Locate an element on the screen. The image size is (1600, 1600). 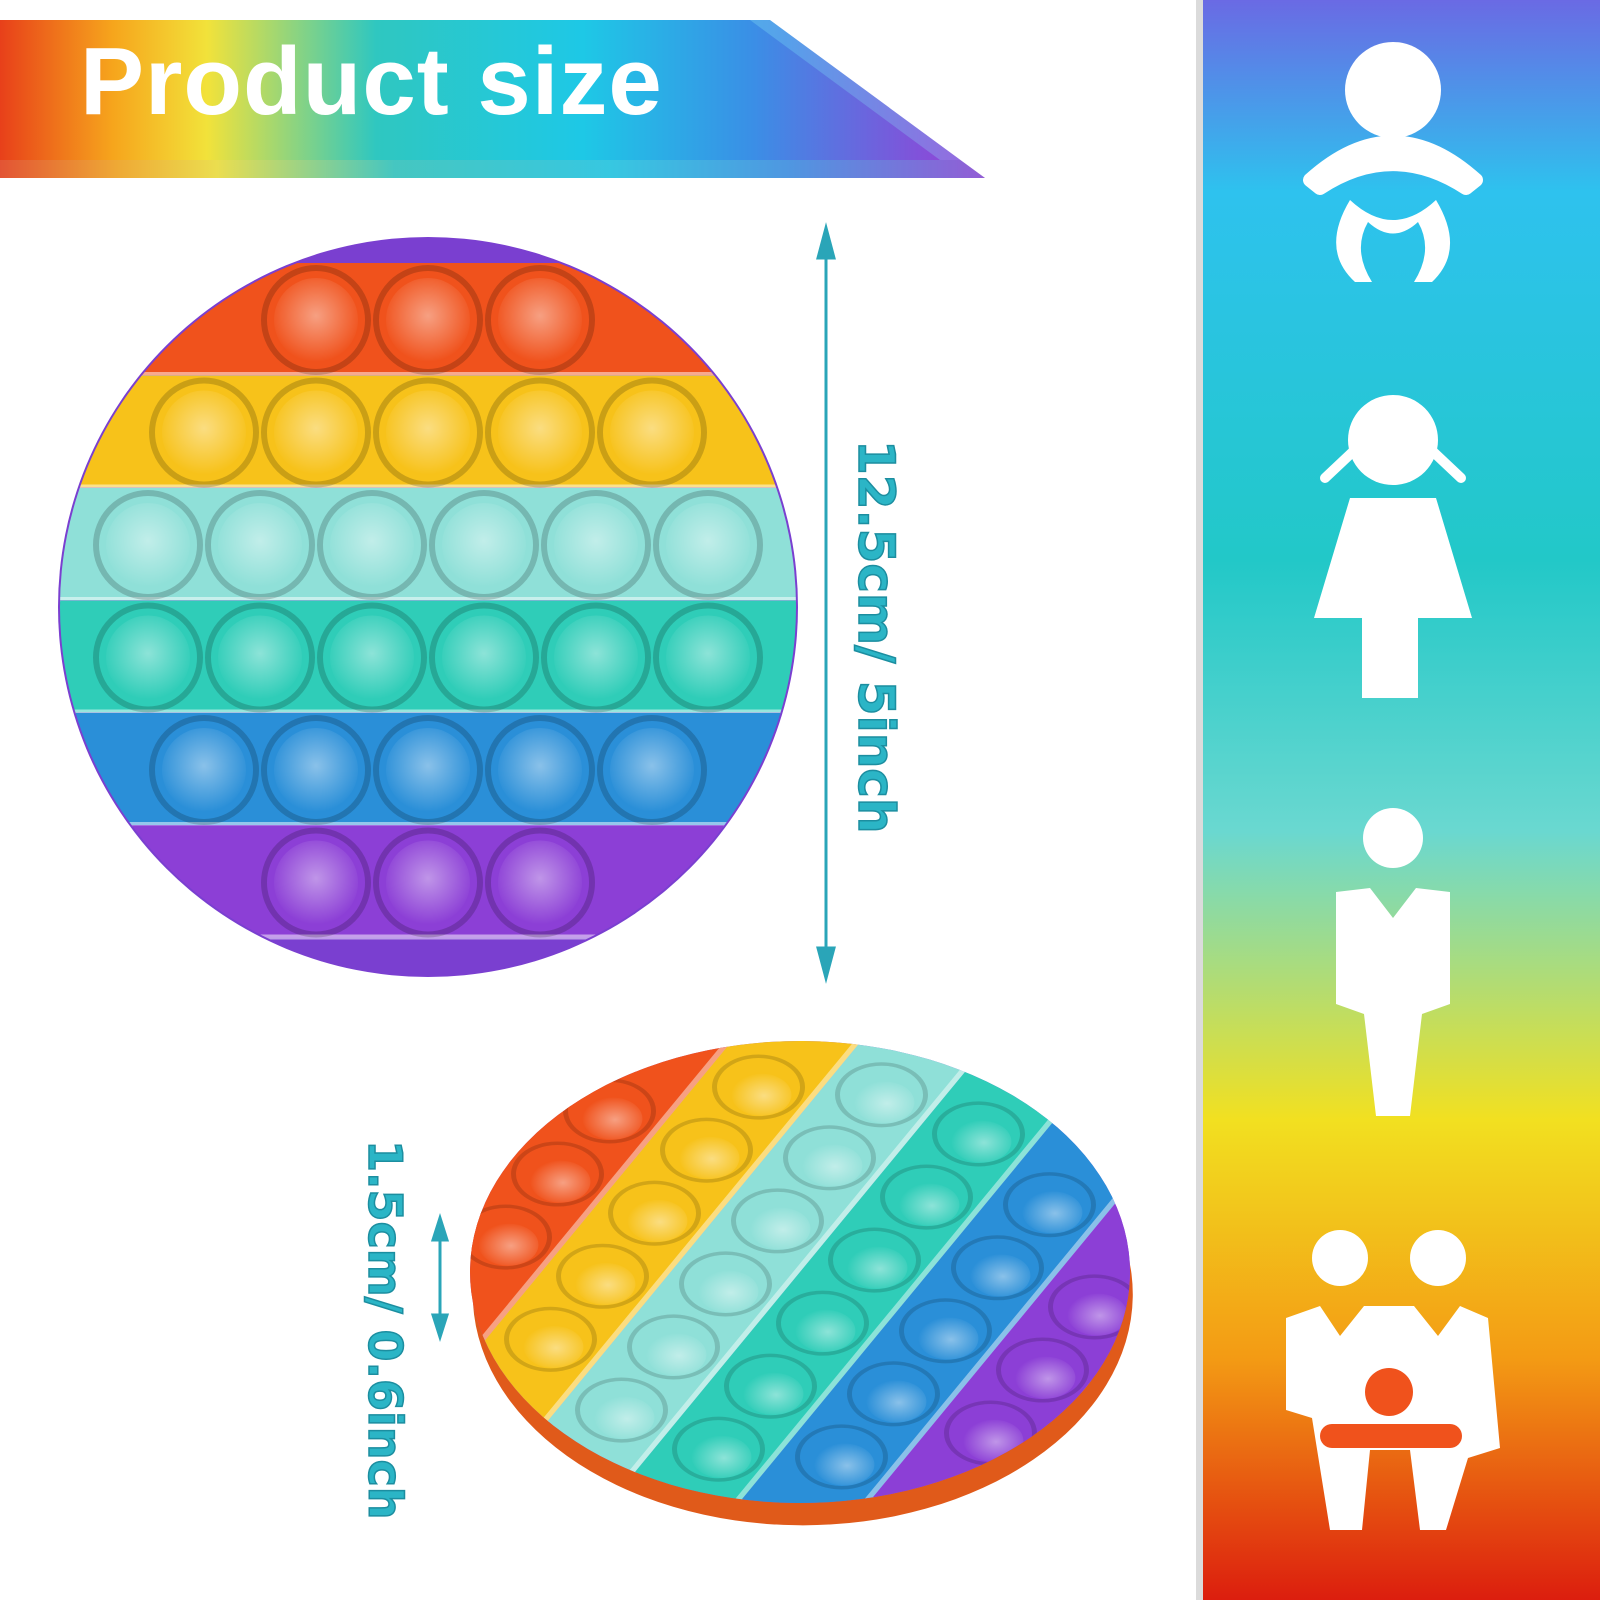
diameter-arrow is located at coordinates (826, 603).